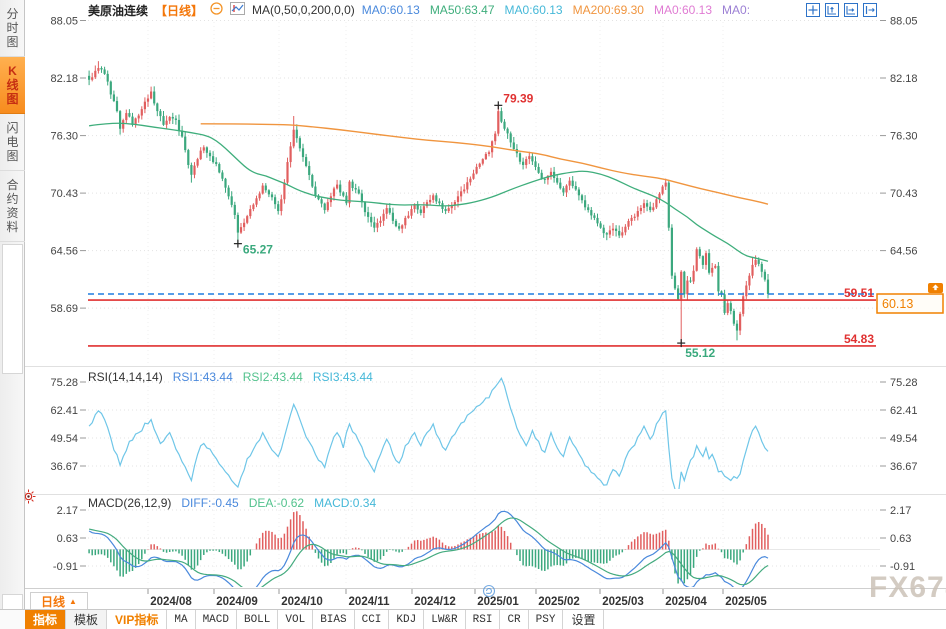 The width and height of the screenshot is (946, 629). Describe the element at coordinates (608, 10) in the screenshot. I see `ma-legend-item: MA200:69.30` at that location.